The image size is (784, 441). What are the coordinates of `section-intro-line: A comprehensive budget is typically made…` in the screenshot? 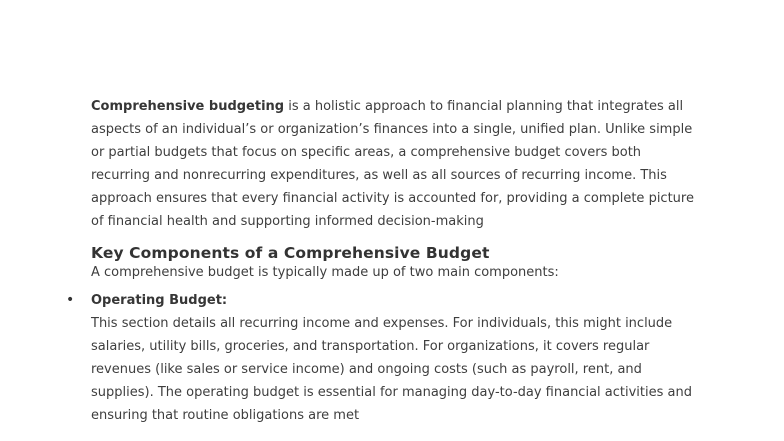 It's located at (325, 272).